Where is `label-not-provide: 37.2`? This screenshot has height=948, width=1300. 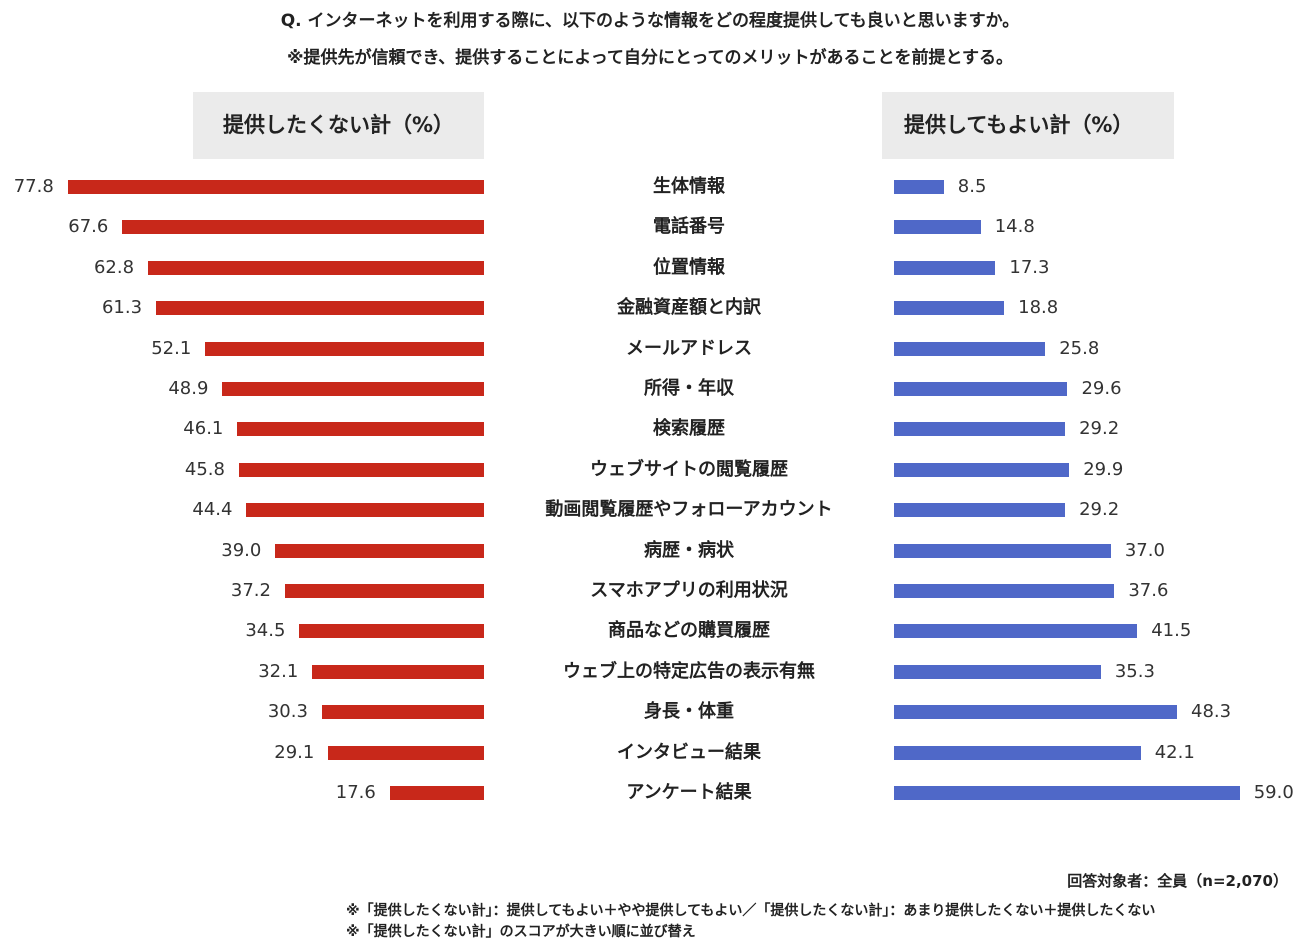
label-not-provide: 37.2 is located at coordinates (250, 590).